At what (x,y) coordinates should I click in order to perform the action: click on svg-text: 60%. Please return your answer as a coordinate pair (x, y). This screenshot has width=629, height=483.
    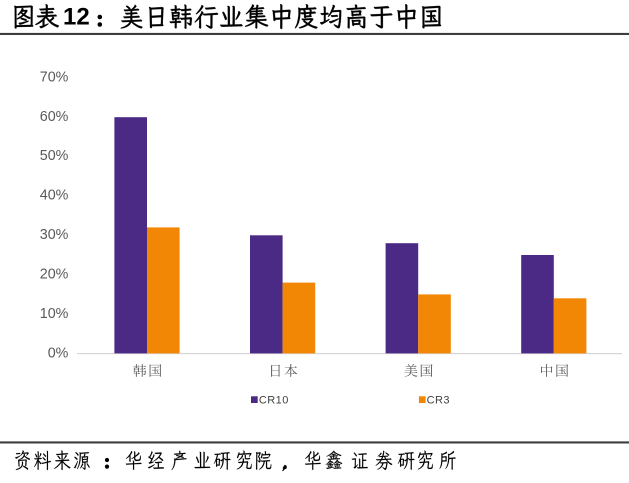
    Looking at the image, I should click on (54, 117).